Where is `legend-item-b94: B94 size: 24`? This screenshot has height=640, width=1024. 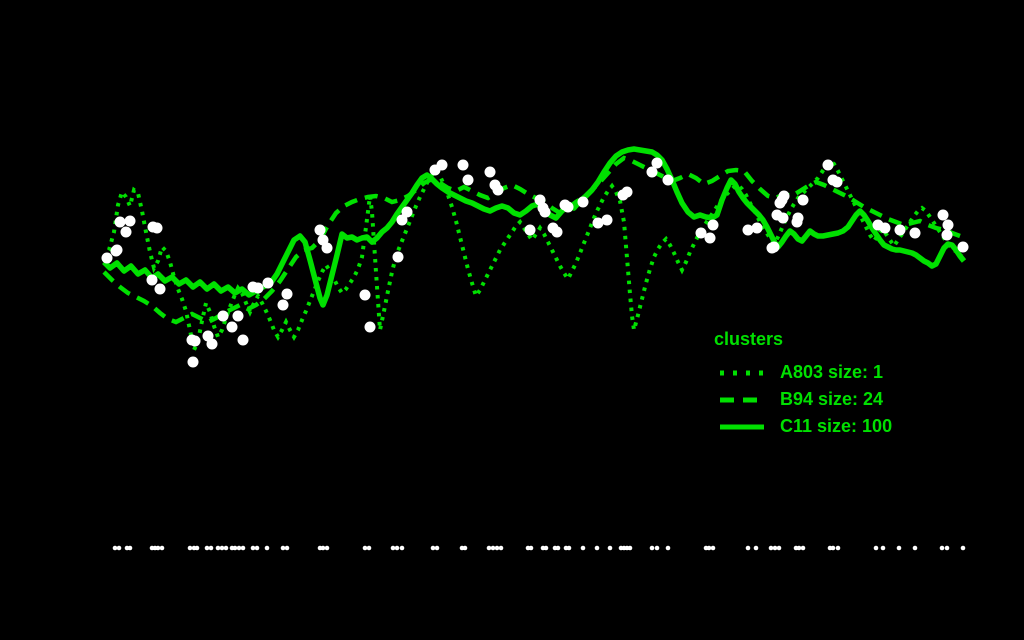 legend-item-b94: B94 size: 24 is located at coordinates (803, 399).